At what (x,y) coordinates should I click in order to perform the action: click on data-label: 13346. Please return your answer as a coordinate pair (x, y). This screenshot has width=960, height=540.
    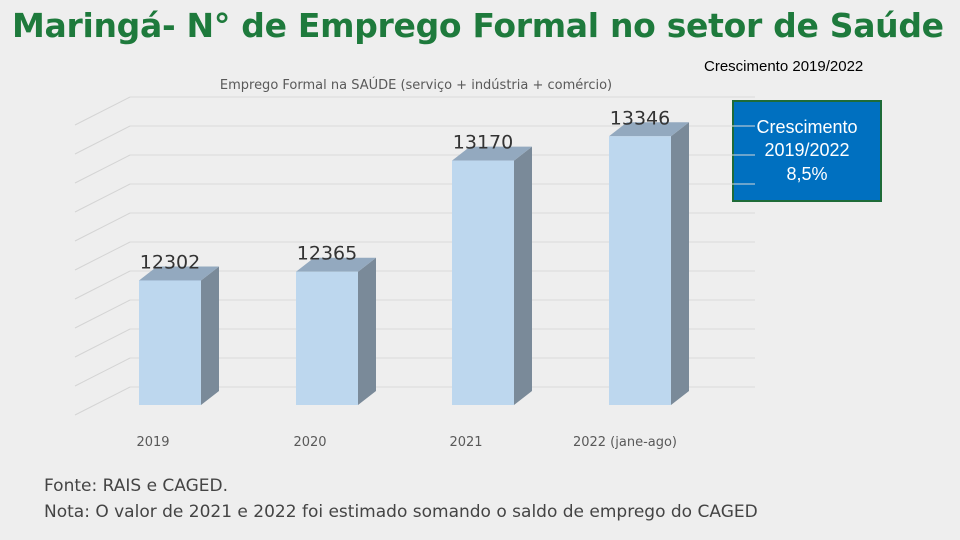
    Looking at the image, I should click on (640, 118).